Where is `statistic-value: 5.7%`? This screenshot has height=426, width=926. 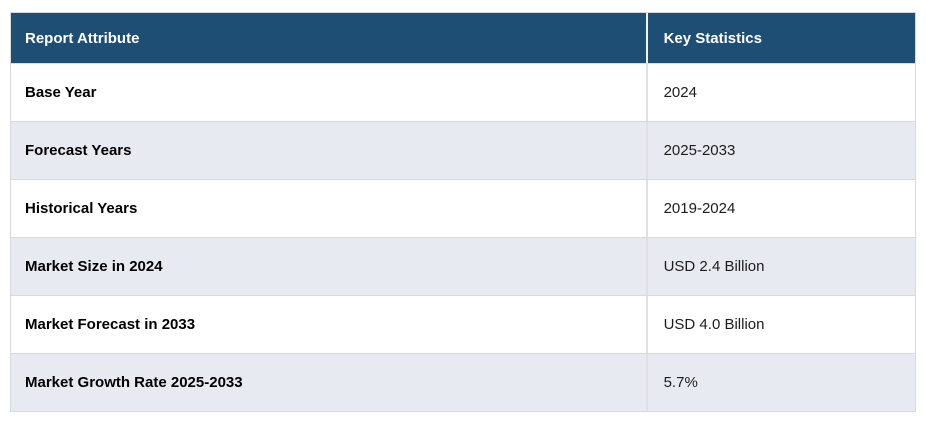
statistic-value: 5.7% is located at coordinates (680, 382).